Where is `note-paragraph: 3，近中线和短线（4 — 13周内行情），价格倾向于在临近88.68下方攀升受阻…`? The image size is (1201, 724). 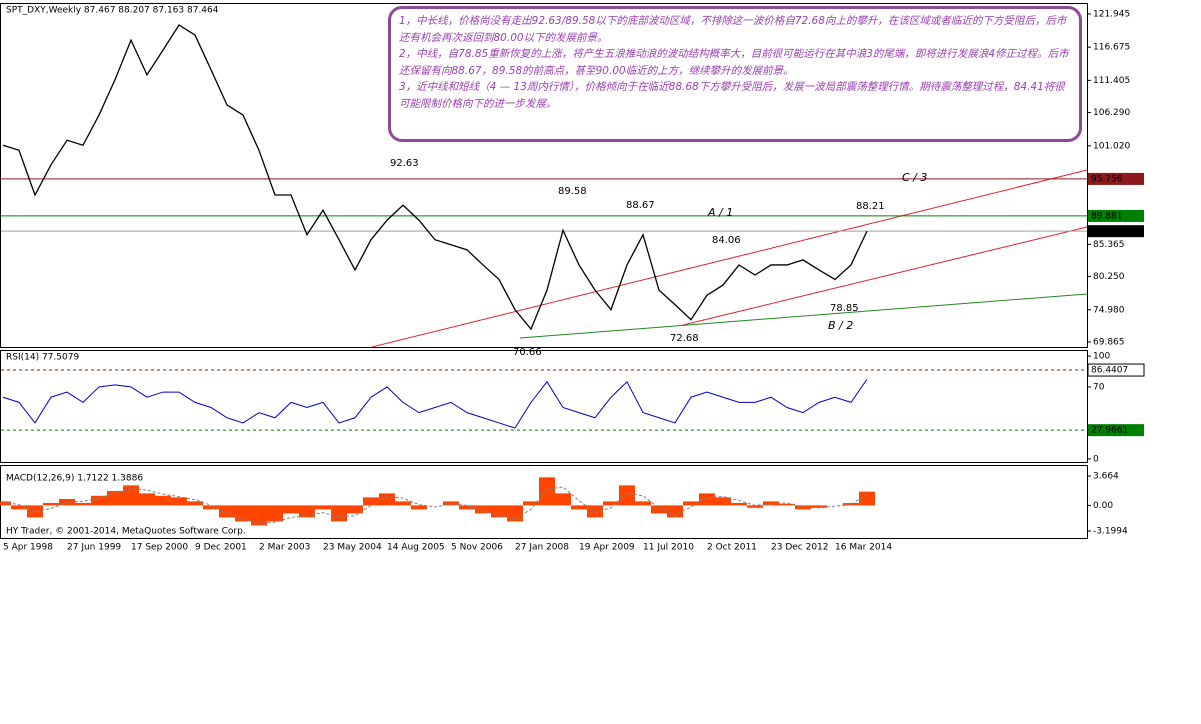
note-paragraph: 3，近中线和短线（4 — 13周内行情），价格倾向于在临近88.68下方攀升受阻… is located at coordinates (732, 95).